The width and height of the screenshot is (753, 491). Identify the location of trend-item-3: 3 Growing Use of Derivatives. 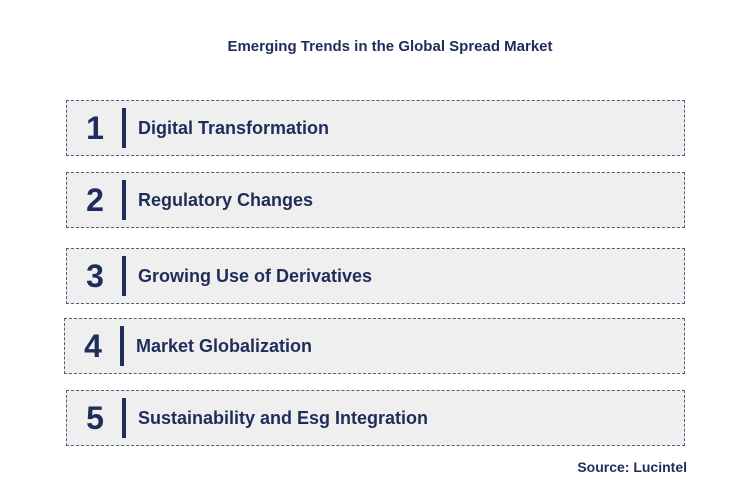
(375, 276).